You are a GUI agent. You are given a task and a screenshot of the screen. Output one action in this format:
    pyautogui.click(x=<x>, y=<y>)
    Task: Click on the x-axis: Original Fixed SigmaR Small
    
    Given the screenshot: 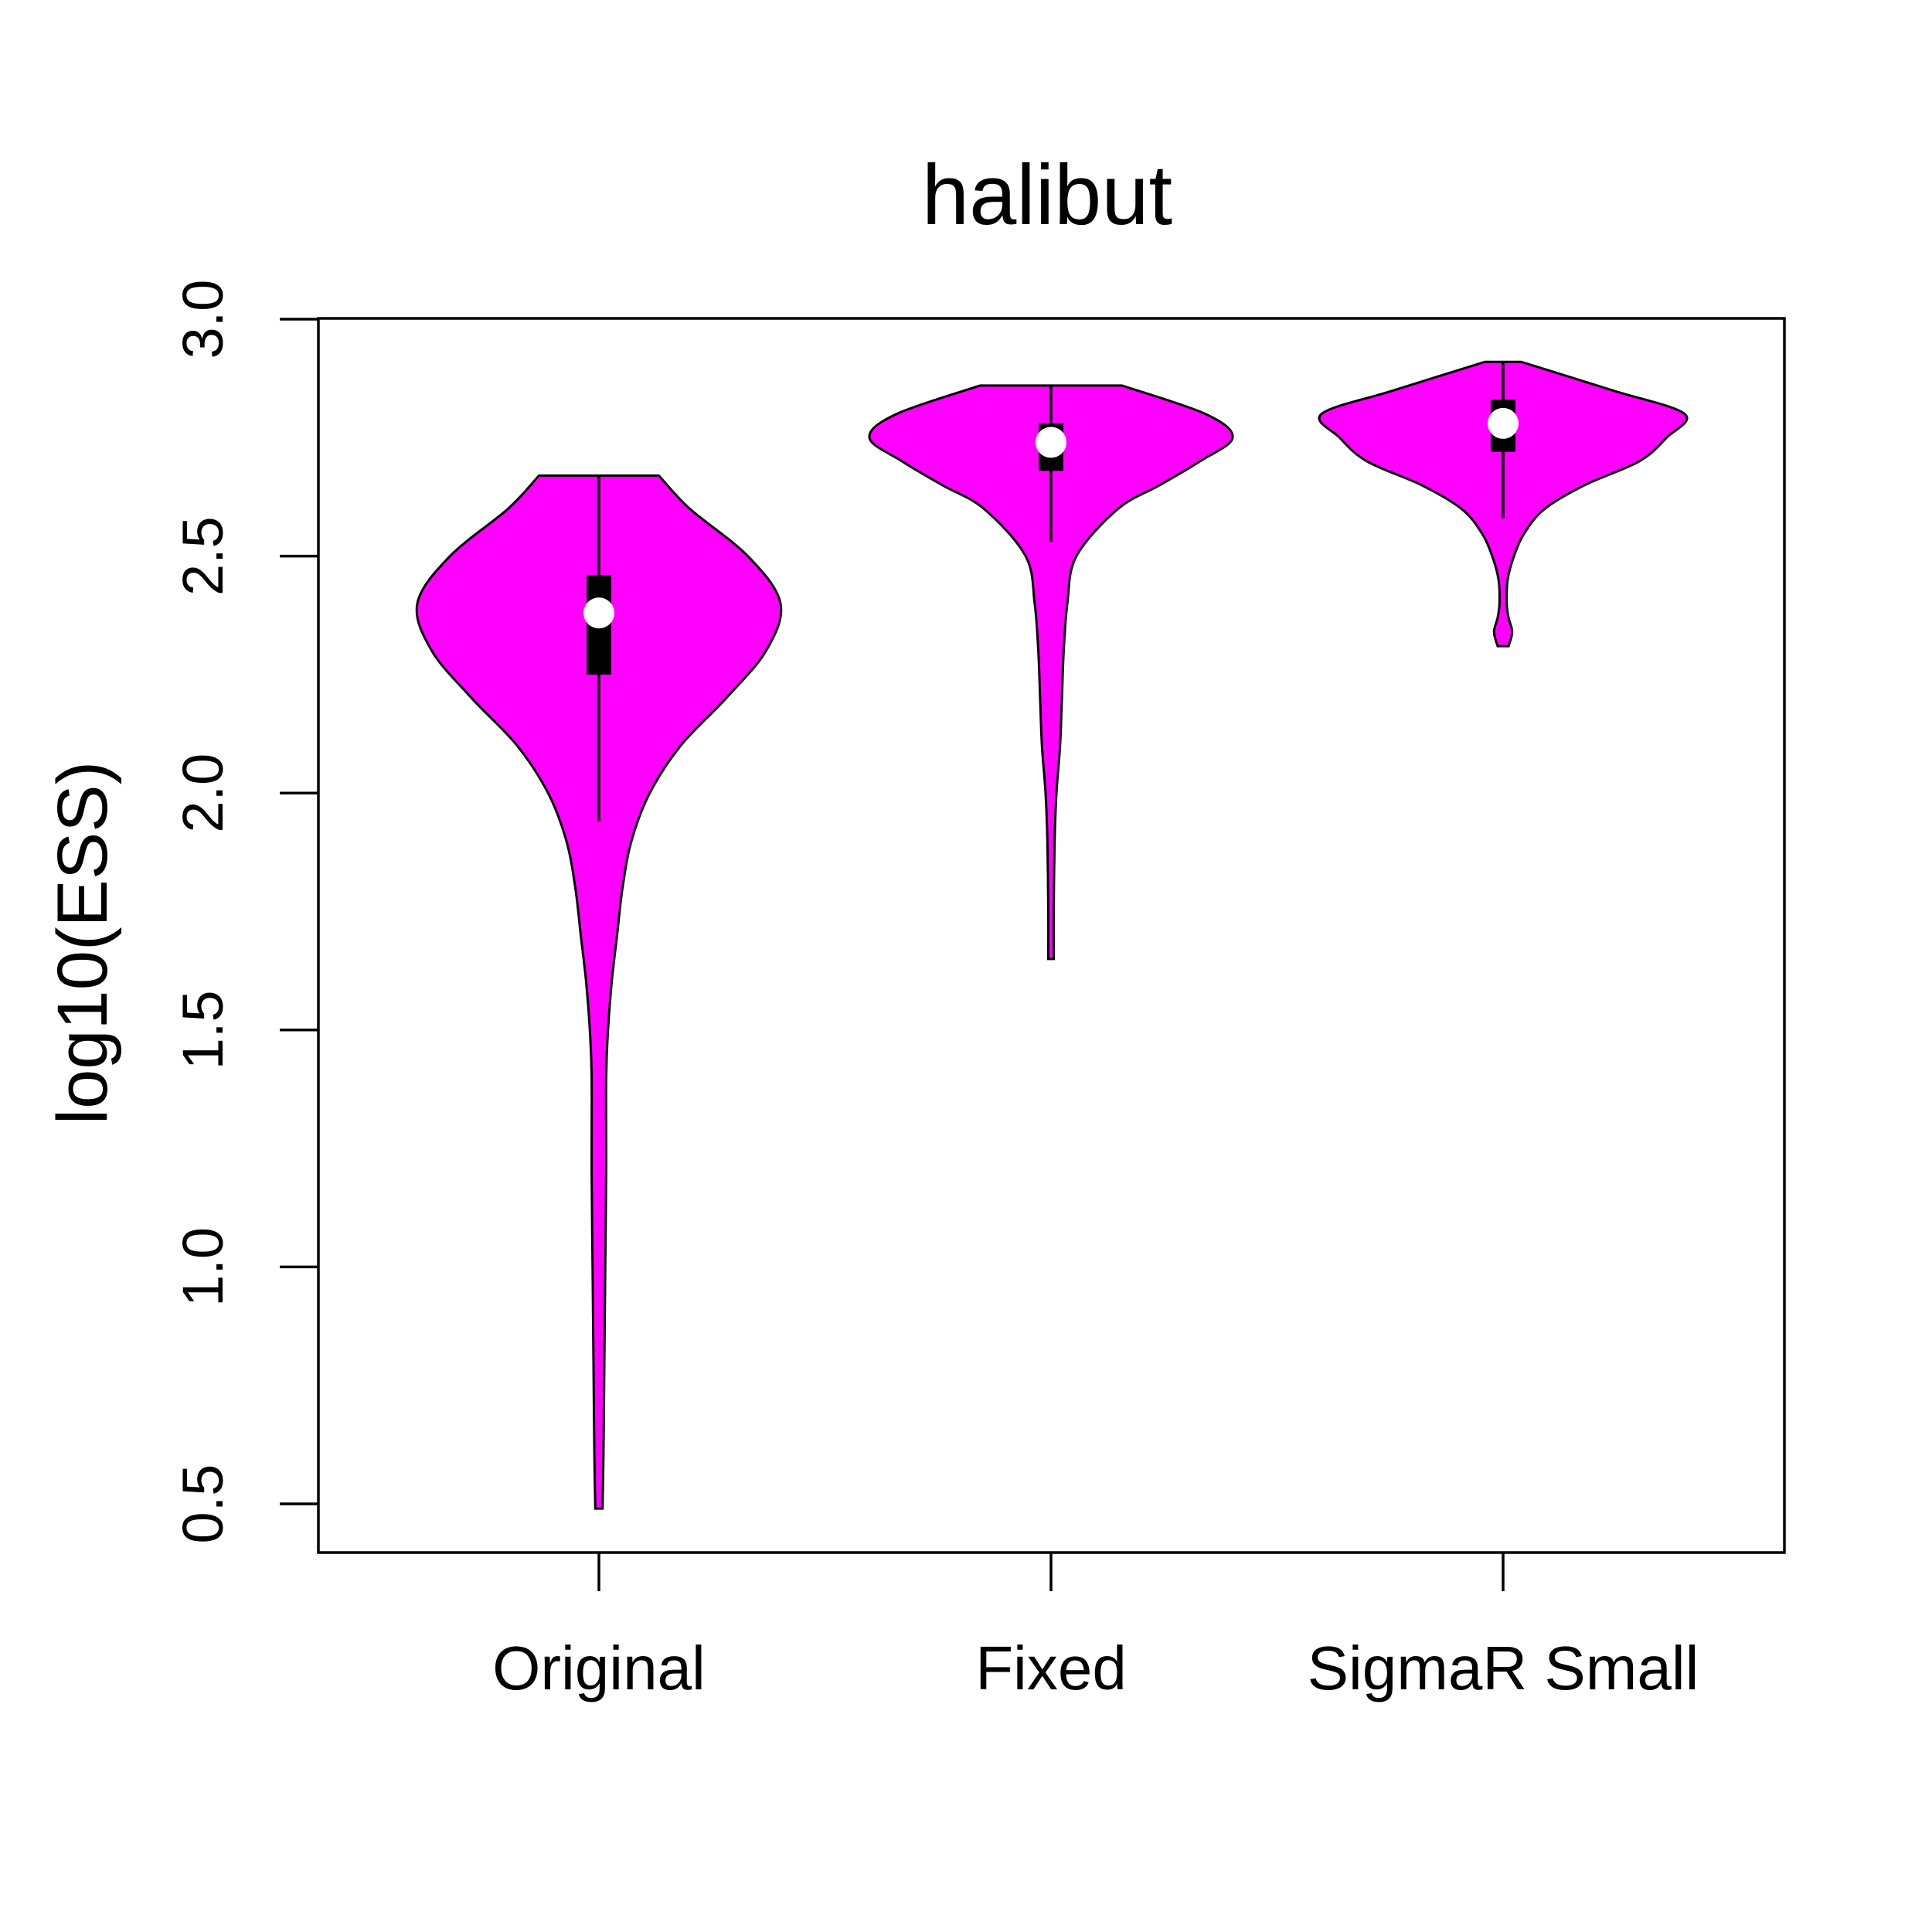 What is the action you would take?
    pyautogui.click(x=1095, y=1628)
    